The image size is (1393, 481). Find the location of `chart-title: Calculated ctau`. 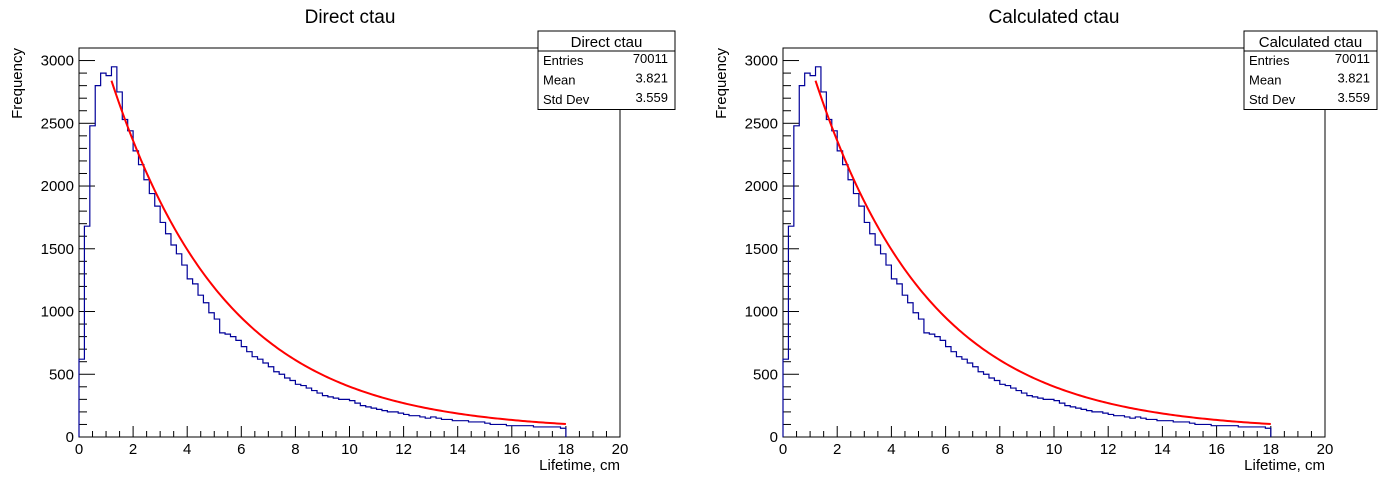

chart-title: Calculated ctau is located at coordinates (1054, 17).